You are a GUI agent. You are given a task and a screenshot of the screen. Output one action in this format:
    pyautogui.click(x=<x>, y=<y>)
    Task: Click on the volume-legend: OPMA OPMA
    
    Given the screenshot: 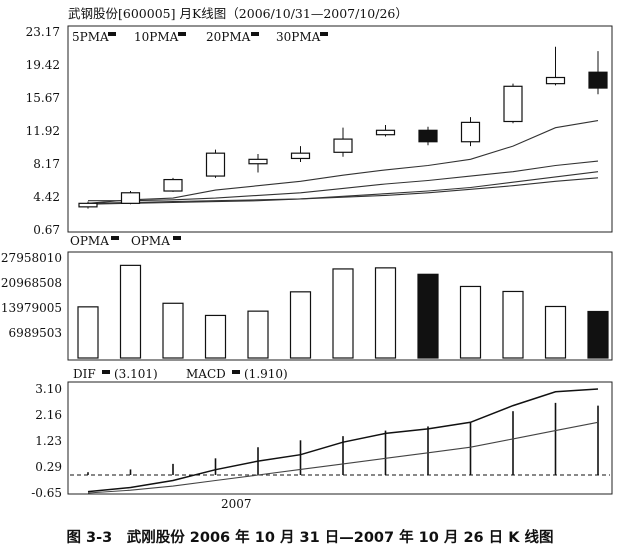 What is the action you would take?
    pyautogui.click(x=125, y=241)
    